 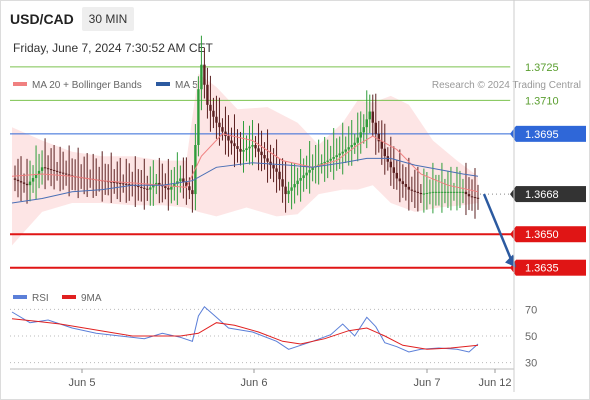 I want to click on level-value-1.3650: 1.3650, so click(x=542, y=235).